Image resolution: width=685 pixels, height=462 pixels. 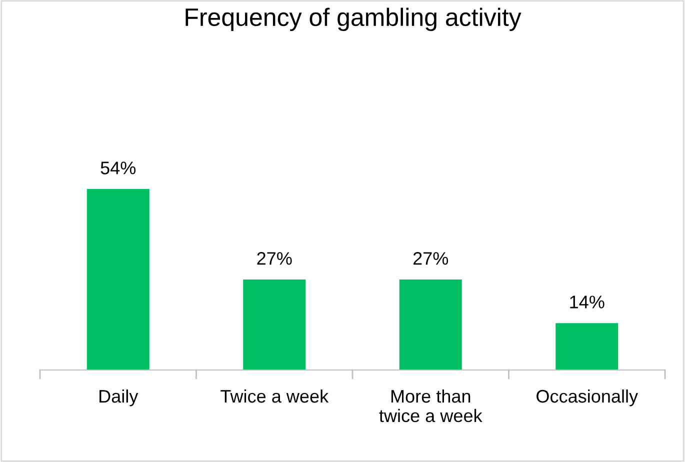 I want to click on data-label: 14%, so click(x=587, y=302).